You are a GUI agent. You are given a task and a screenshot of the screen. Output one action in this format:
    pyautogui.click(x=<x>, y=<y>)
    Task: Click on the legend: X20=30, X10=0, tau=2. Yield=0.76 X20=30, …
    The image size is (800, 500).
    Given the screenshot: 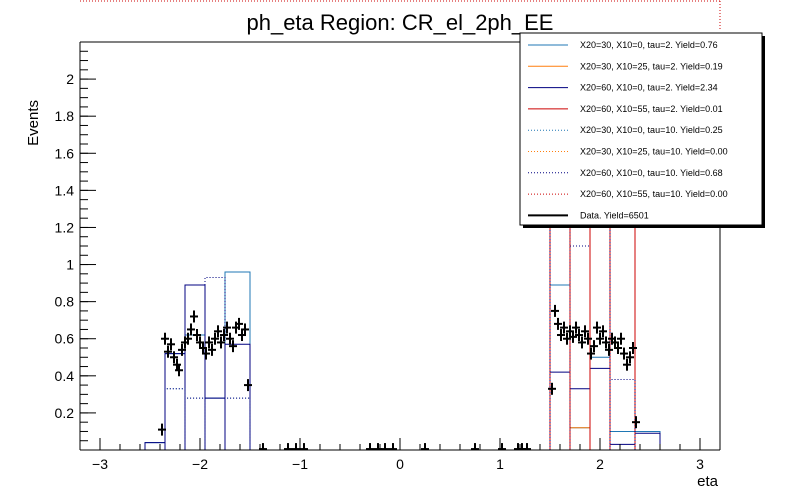 What is the action you would take?
    pyautogui.click(x=642, y=130)
    